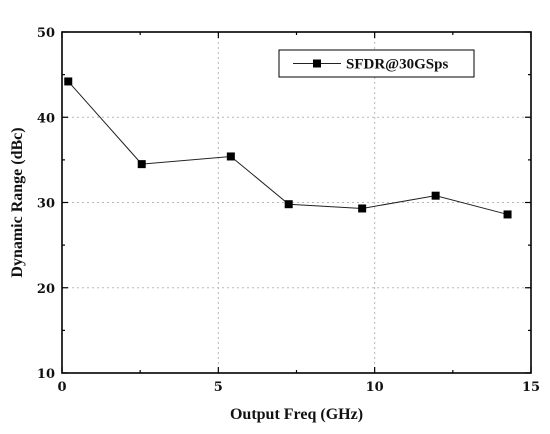 This screenshot has width=550, height=434. I want to click on y-tick-label: 40, so click(46, 118).